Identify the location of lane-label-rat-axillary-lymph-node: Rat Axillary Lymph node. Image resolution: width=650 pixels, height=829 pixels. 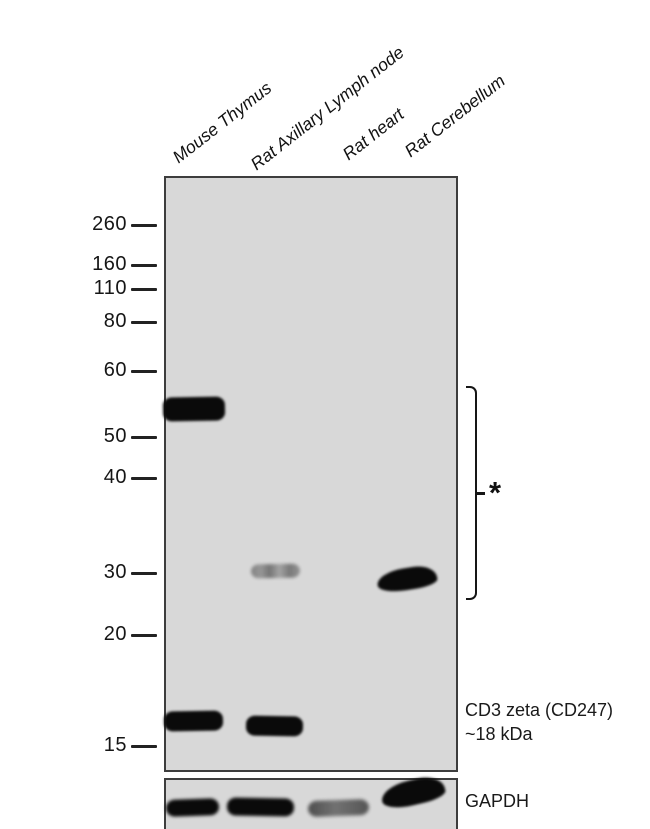
(327, 108).